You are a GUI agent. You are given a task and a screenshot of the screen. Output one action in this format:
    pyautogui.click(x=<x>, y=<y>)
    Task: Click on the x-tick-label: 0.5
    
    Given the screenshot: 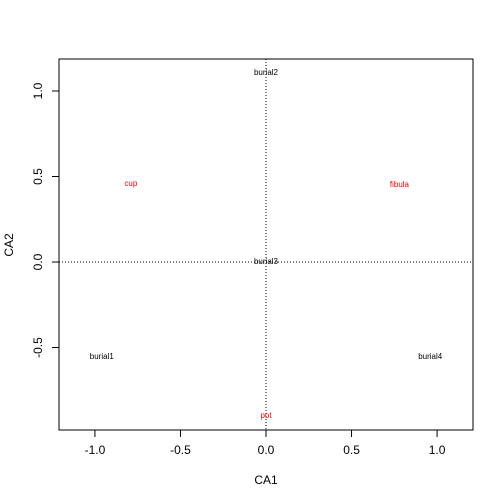 What is the action you would take?
    pyautogui.click(x=351, y=450)
    